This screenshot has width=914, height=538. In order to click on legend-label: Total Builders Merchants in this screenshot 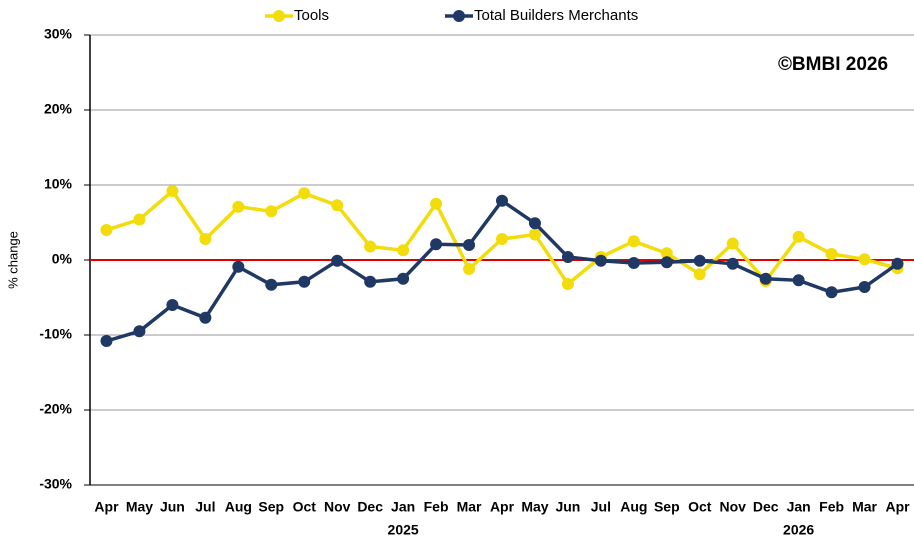, I will do `click(556, 15)`.